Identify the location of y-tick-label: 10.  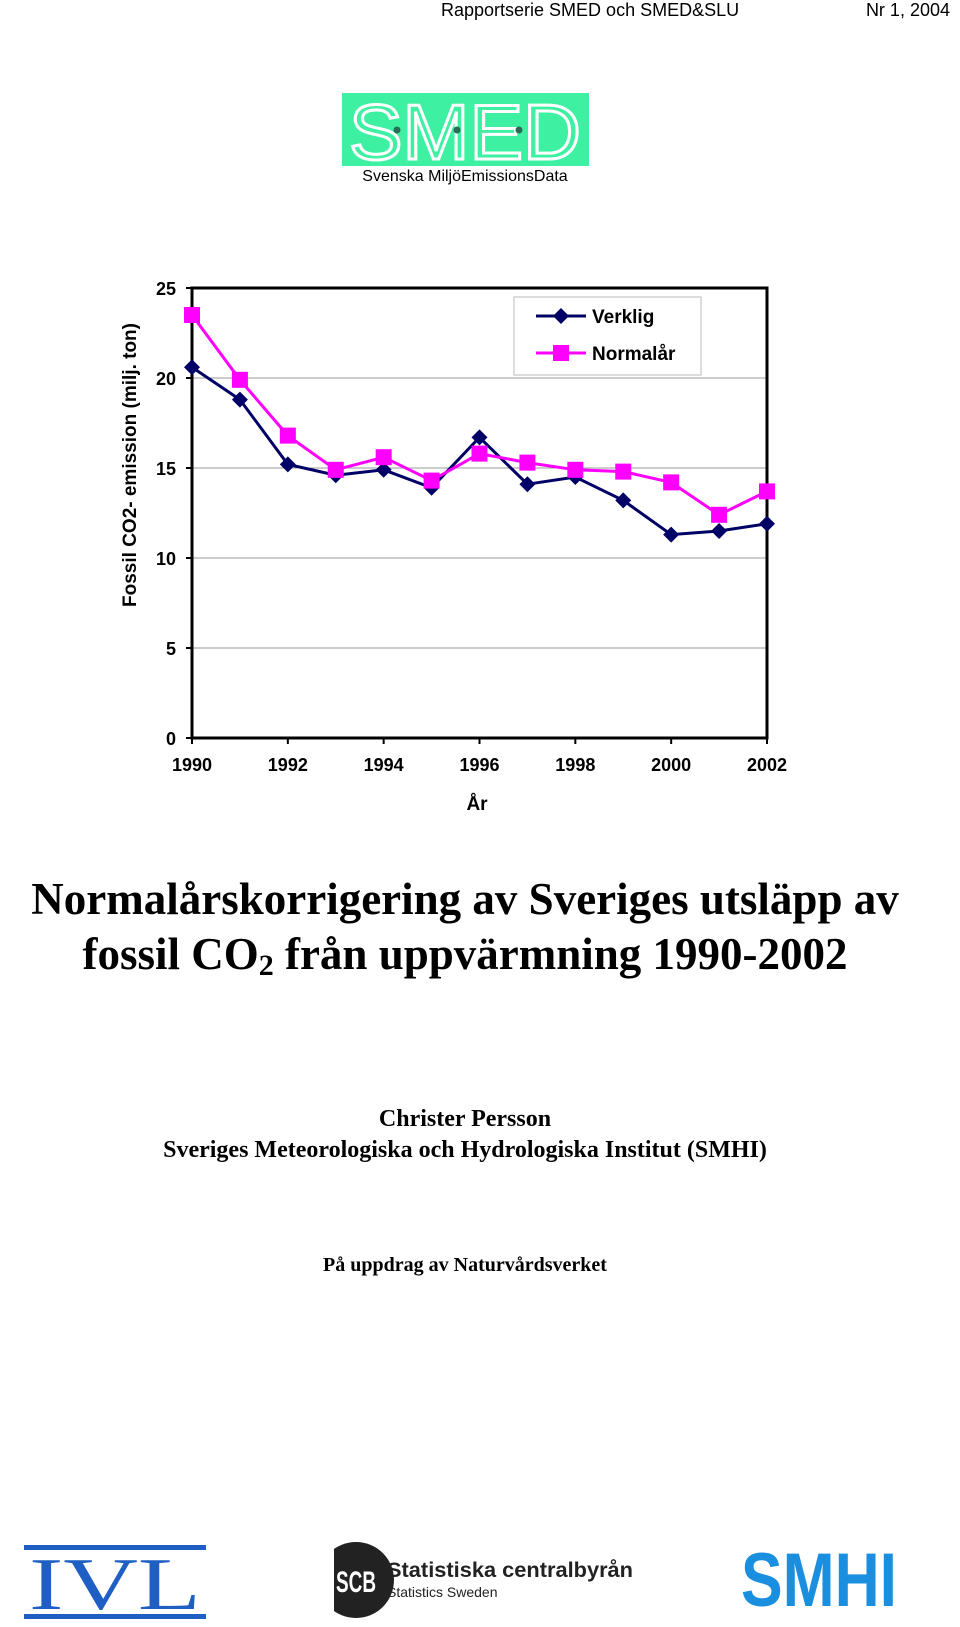
(166, 559).